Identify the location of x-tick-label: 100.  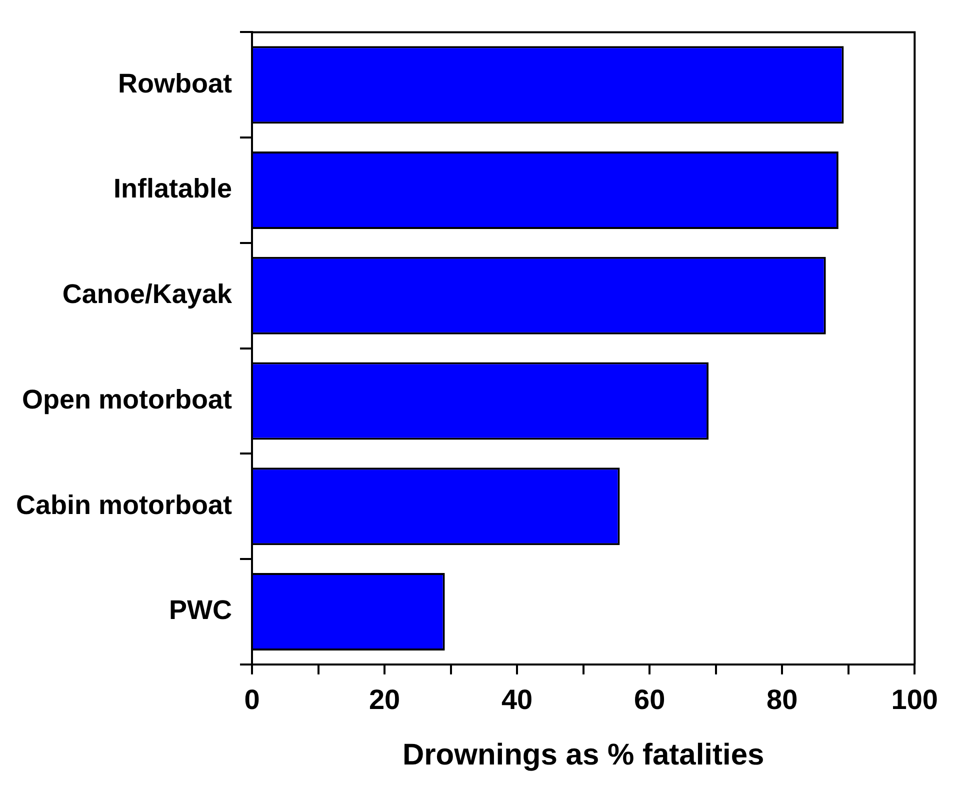
(914, 699).